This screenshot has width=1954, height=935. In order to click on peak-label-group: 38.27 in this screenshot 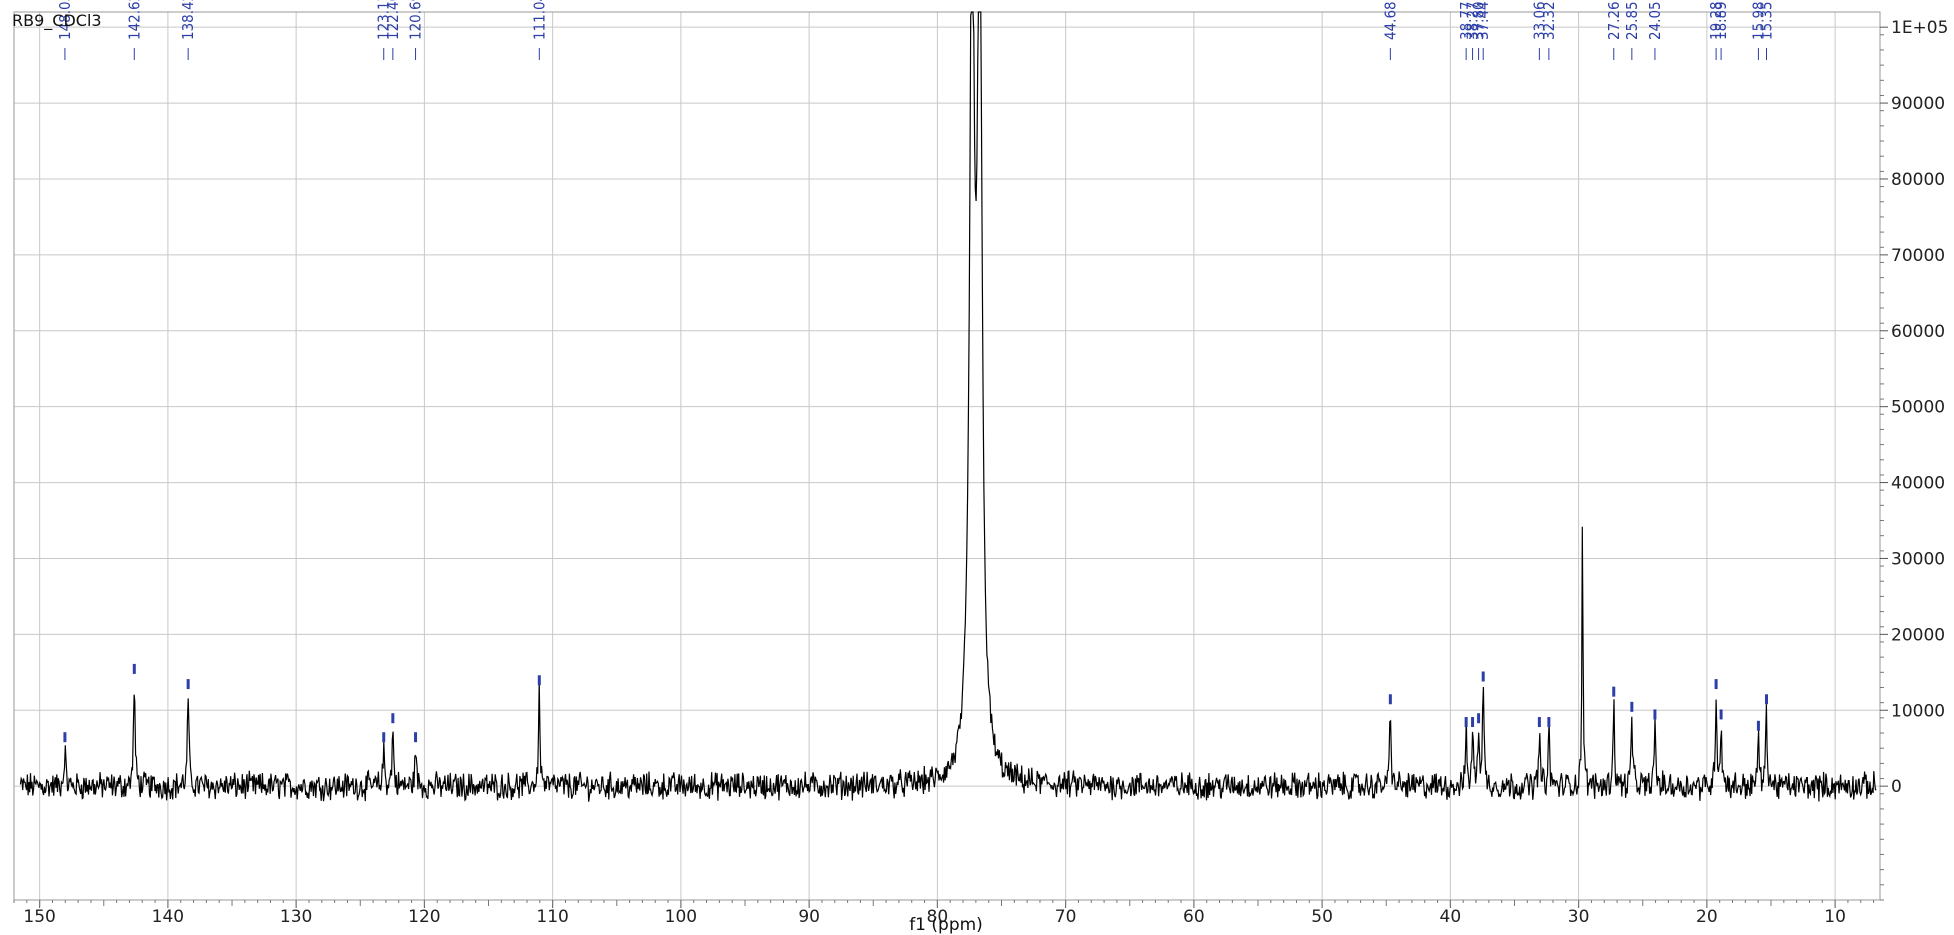, I will do `click(1473, 364)`.